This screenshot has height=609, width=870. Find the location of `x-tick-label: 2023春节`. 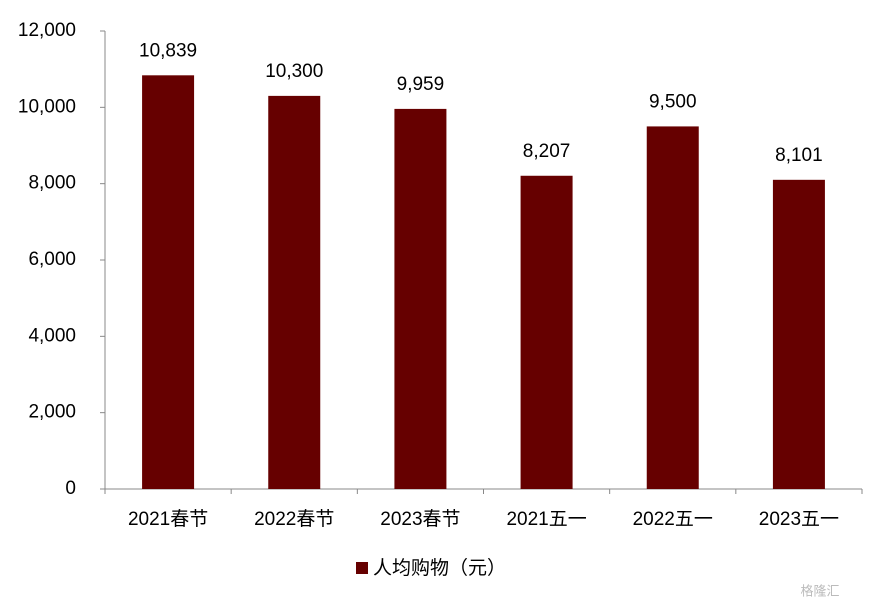

x-tick-label: 2023春节 is located at coordinates (420, 519).